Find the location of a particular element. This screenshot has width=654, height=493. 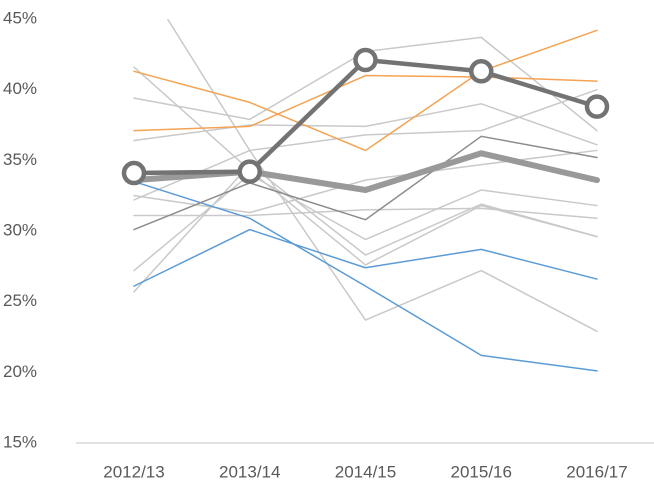

x-tick-label: 2014/15 is located at coordinates (365, 471).